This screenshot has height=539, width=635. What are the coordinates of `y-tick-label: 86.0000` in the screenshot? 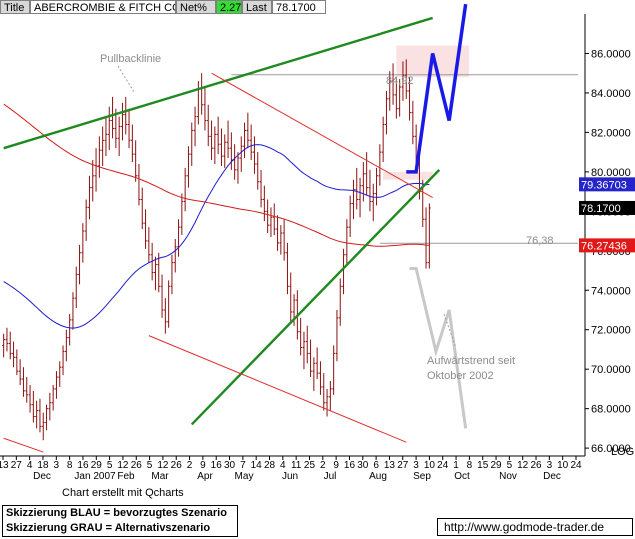 It's located at (611, 54).